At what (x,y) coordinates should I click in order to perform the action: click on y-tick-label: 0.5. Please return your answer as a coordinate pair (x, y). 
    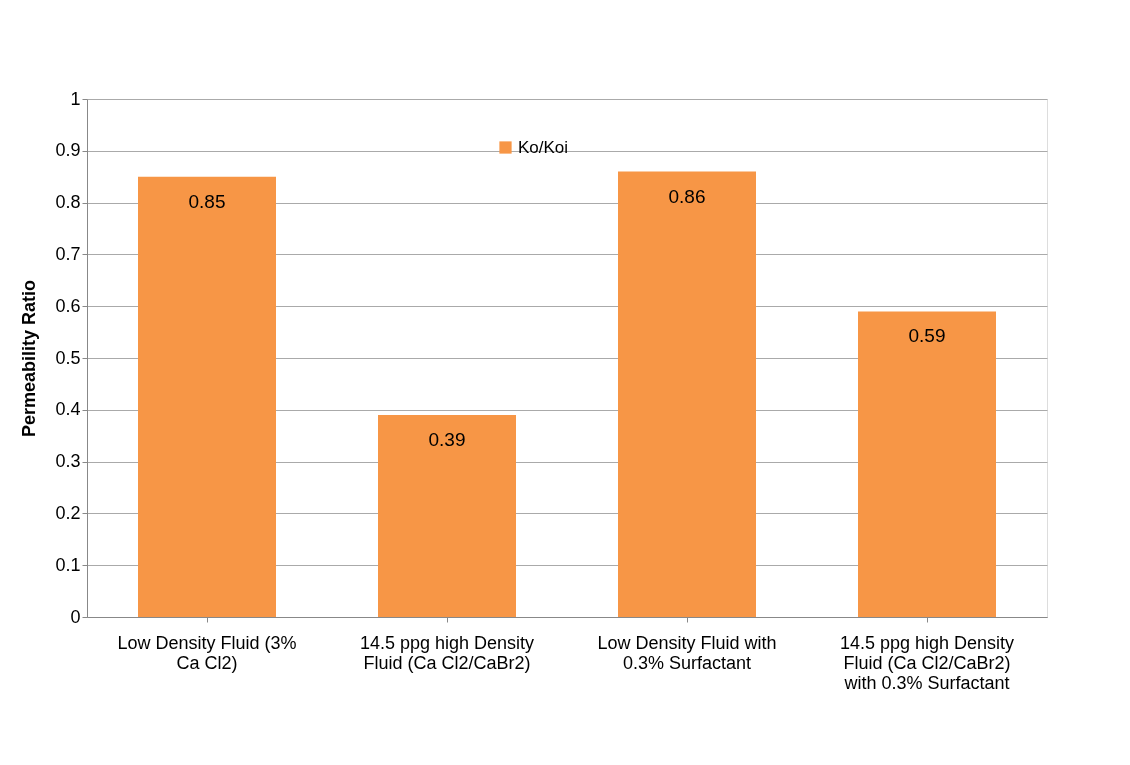
    Looking at the image, I should click on (68, 357).